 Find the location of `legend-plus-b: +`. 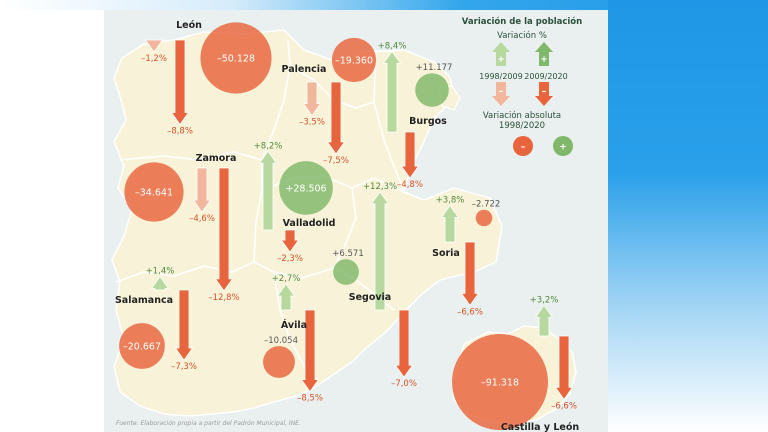

legend-plus-b: + is located at coordinates (544, 60).